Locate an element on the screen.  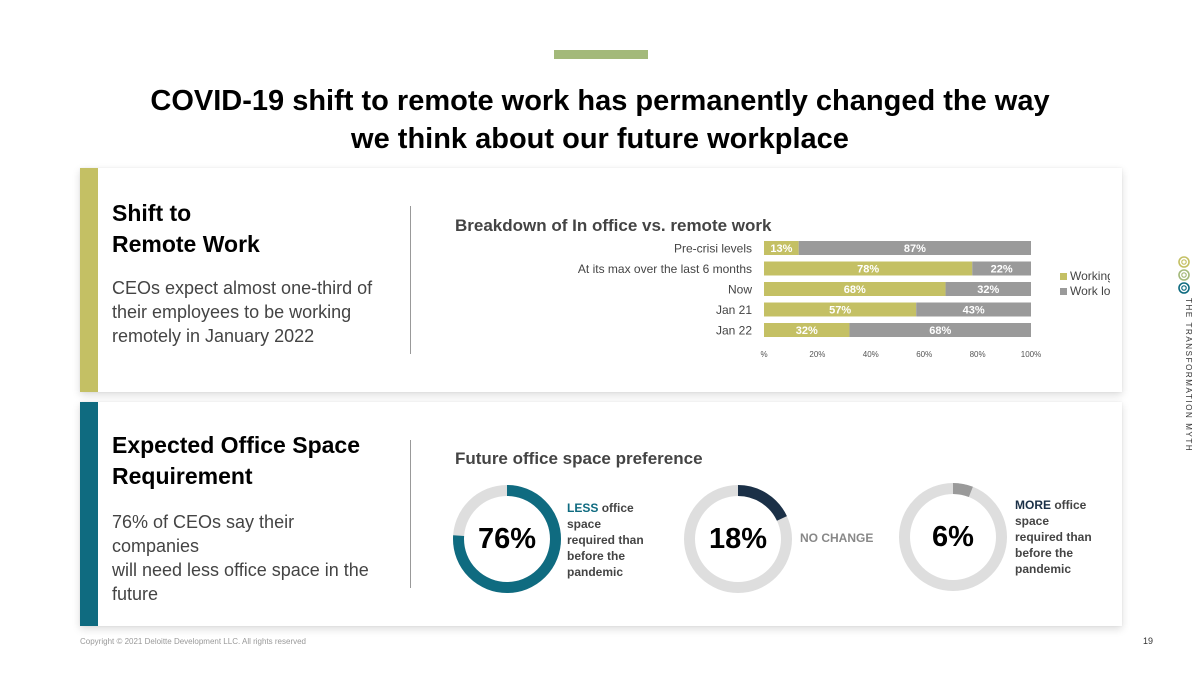
desc-line-3: remotely in January 2022 is located at coordinates (213, 336).